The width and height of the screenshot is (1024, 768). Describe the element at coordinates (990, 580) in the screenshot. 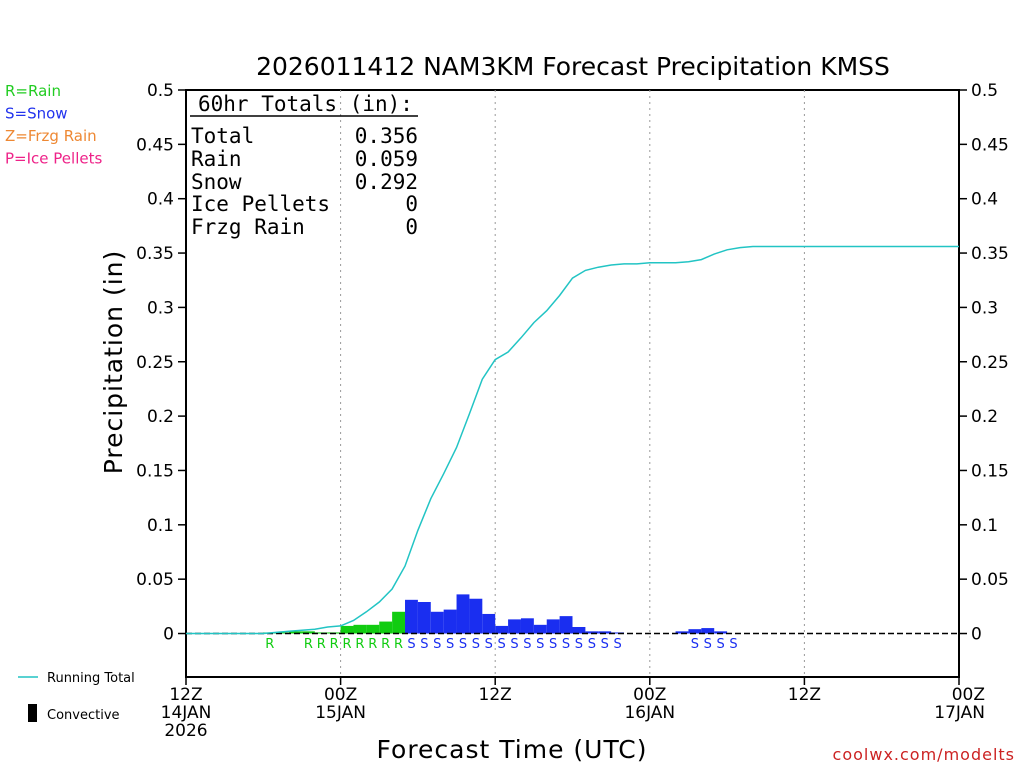

I see `y-tick-label-right: 0.05` at that location.